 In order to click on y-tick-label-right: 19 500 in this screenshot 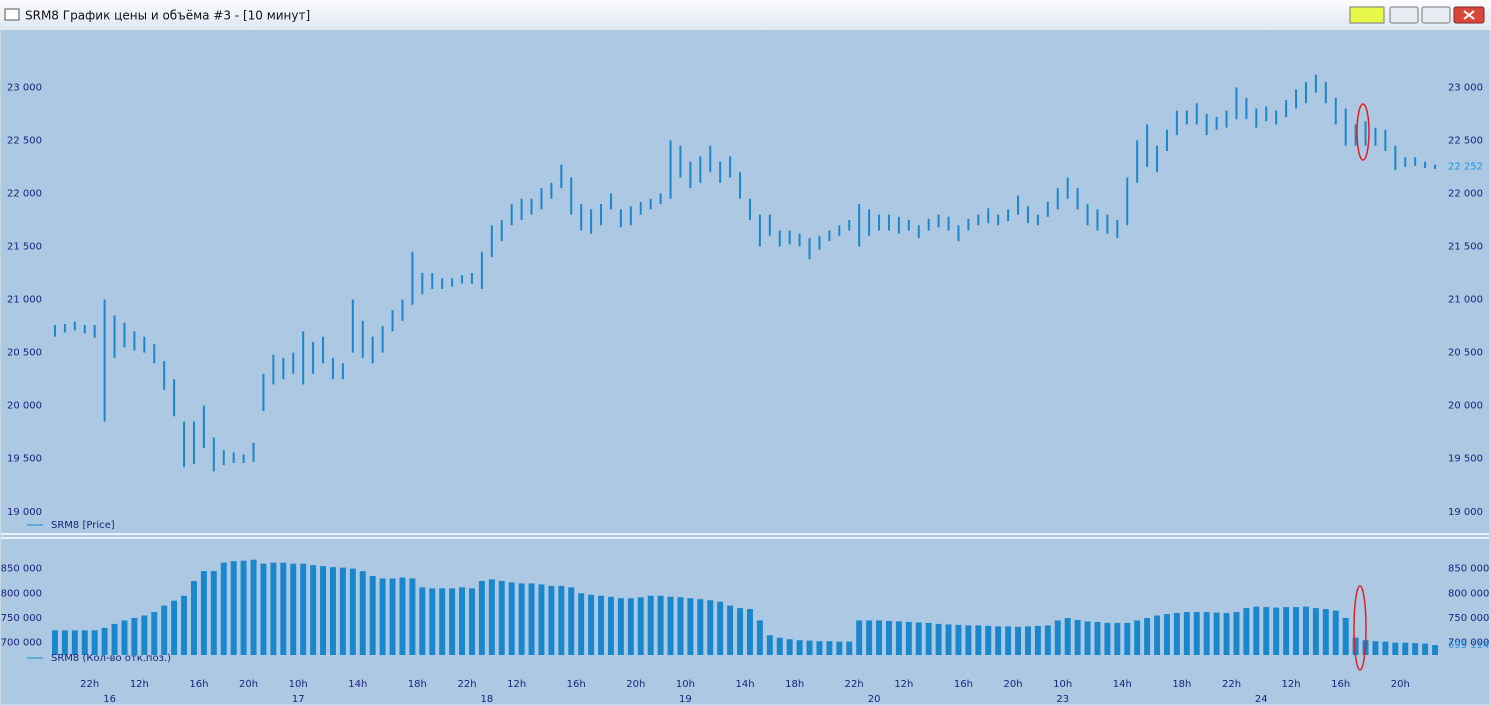, I will do `click(1465, 459)`.